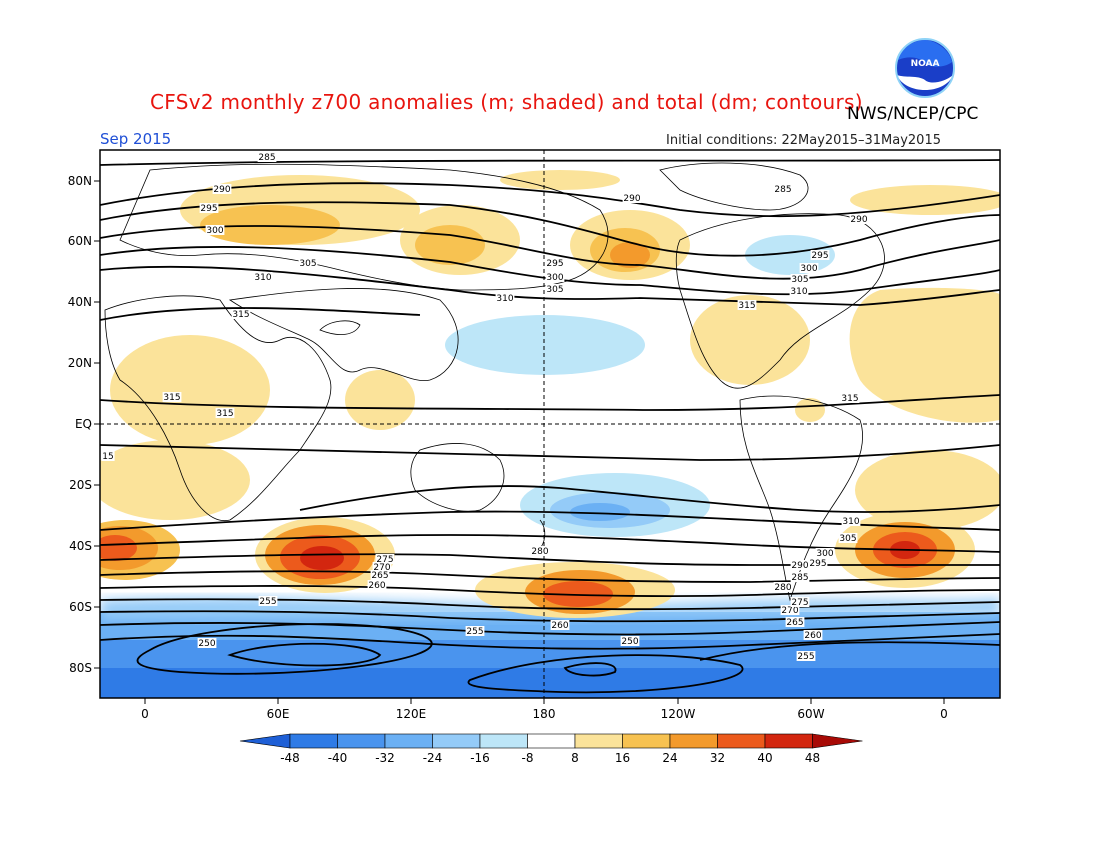  What do you see at coordinates (925, 64) in the screenshot?
I see `logo-text: NOAA` at bounding box center [925, 64].